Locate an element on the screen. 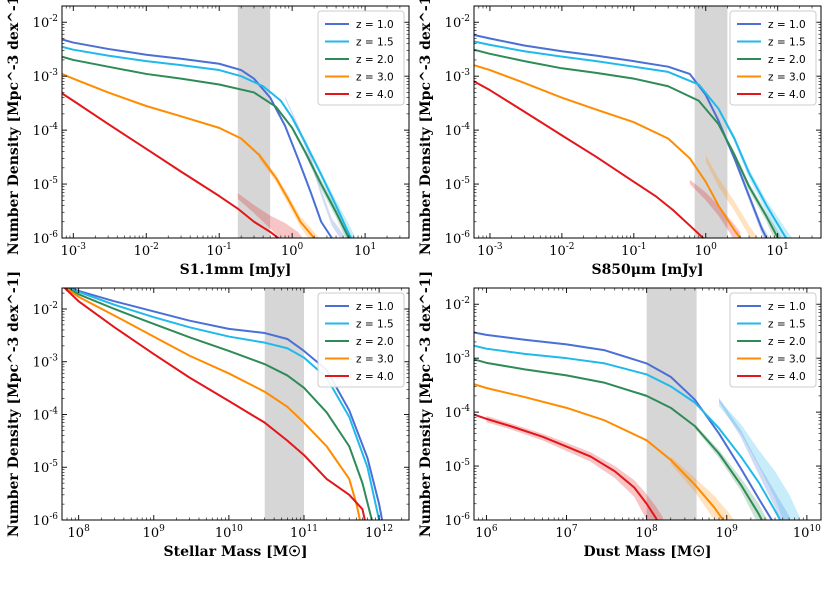  shaded-band is located at coordinates (254, 122).